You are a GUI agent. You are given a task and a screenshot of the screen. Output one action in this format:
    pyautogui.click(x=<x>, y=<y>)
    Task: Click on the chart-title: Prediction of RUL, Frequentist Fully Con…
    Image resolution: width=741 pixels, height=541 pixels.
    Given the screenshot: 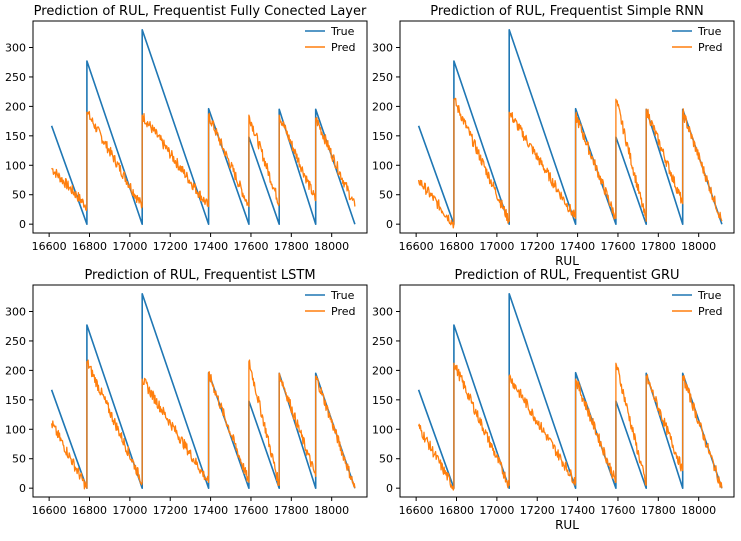 What is the action you would take?
    pyautogui.click(x=200, y=11)
    